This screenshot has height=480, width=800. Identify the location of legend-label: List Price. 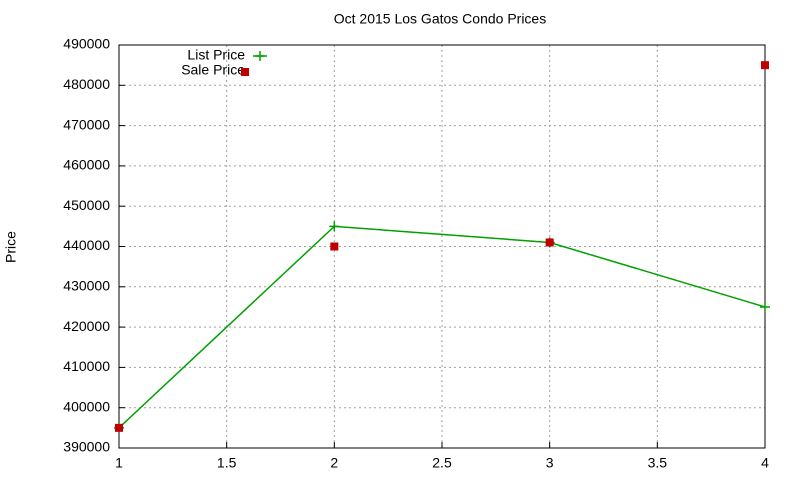
(216, 55).